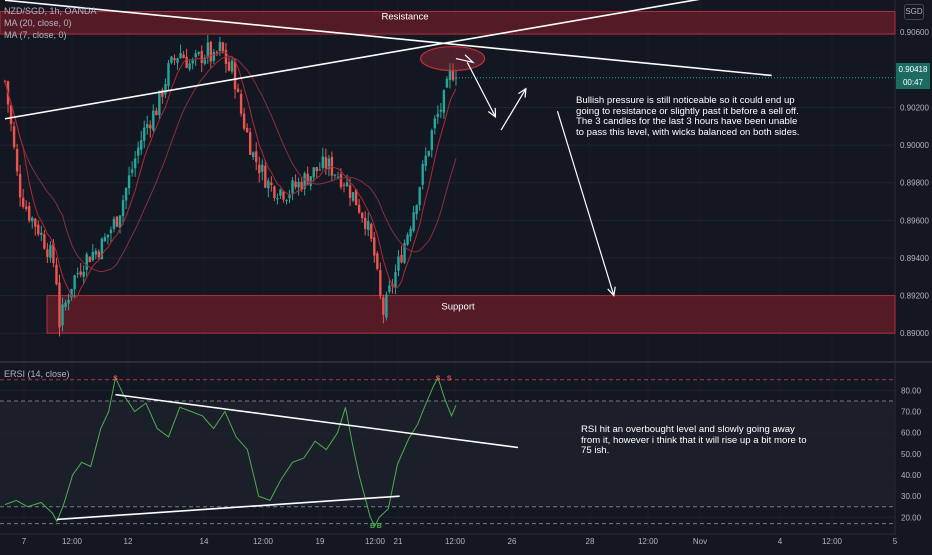 This screenshot has width=932, height=555. I want to click on y-tick-rsi: 20.00, so click(911, 517).